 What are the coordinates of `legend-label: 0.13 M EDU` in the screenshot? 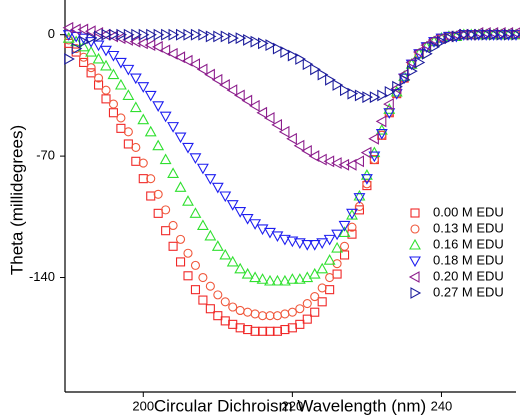 It's located at (468, 227).